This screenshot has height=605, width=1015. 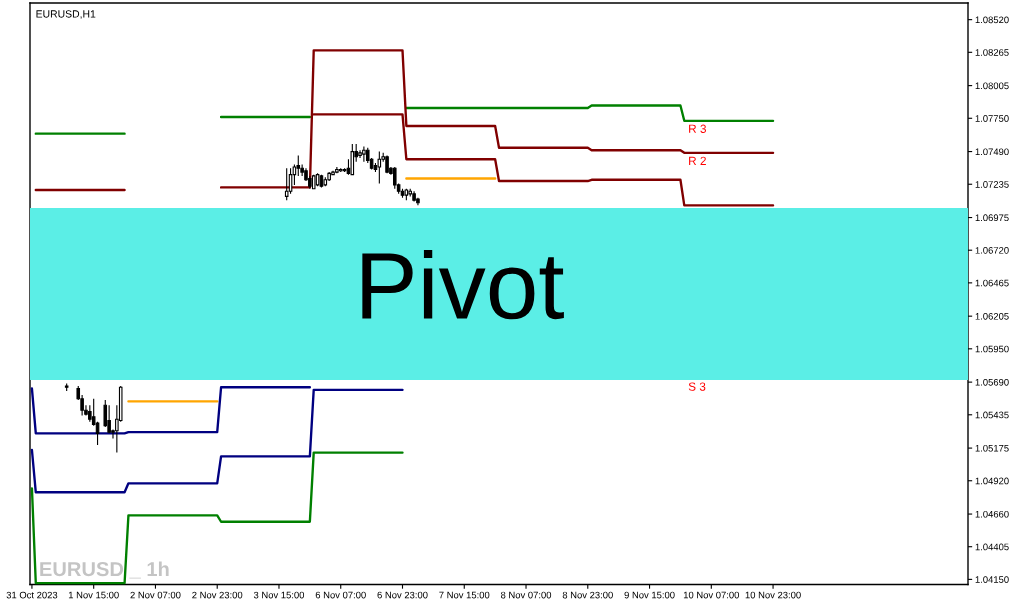 What do you see at coordinates (992, 152) in the screenshot?
I see `y-tick-label: 1.07490` at bounding box center [992, 152].